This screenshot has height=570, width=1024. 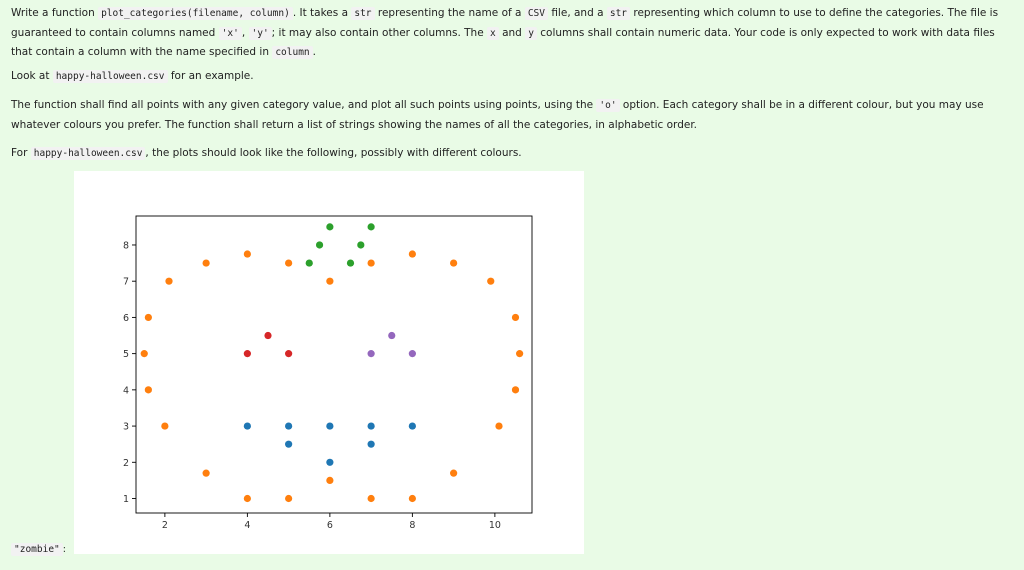 I want to click on x-code: x, so click(x=493, y=33).